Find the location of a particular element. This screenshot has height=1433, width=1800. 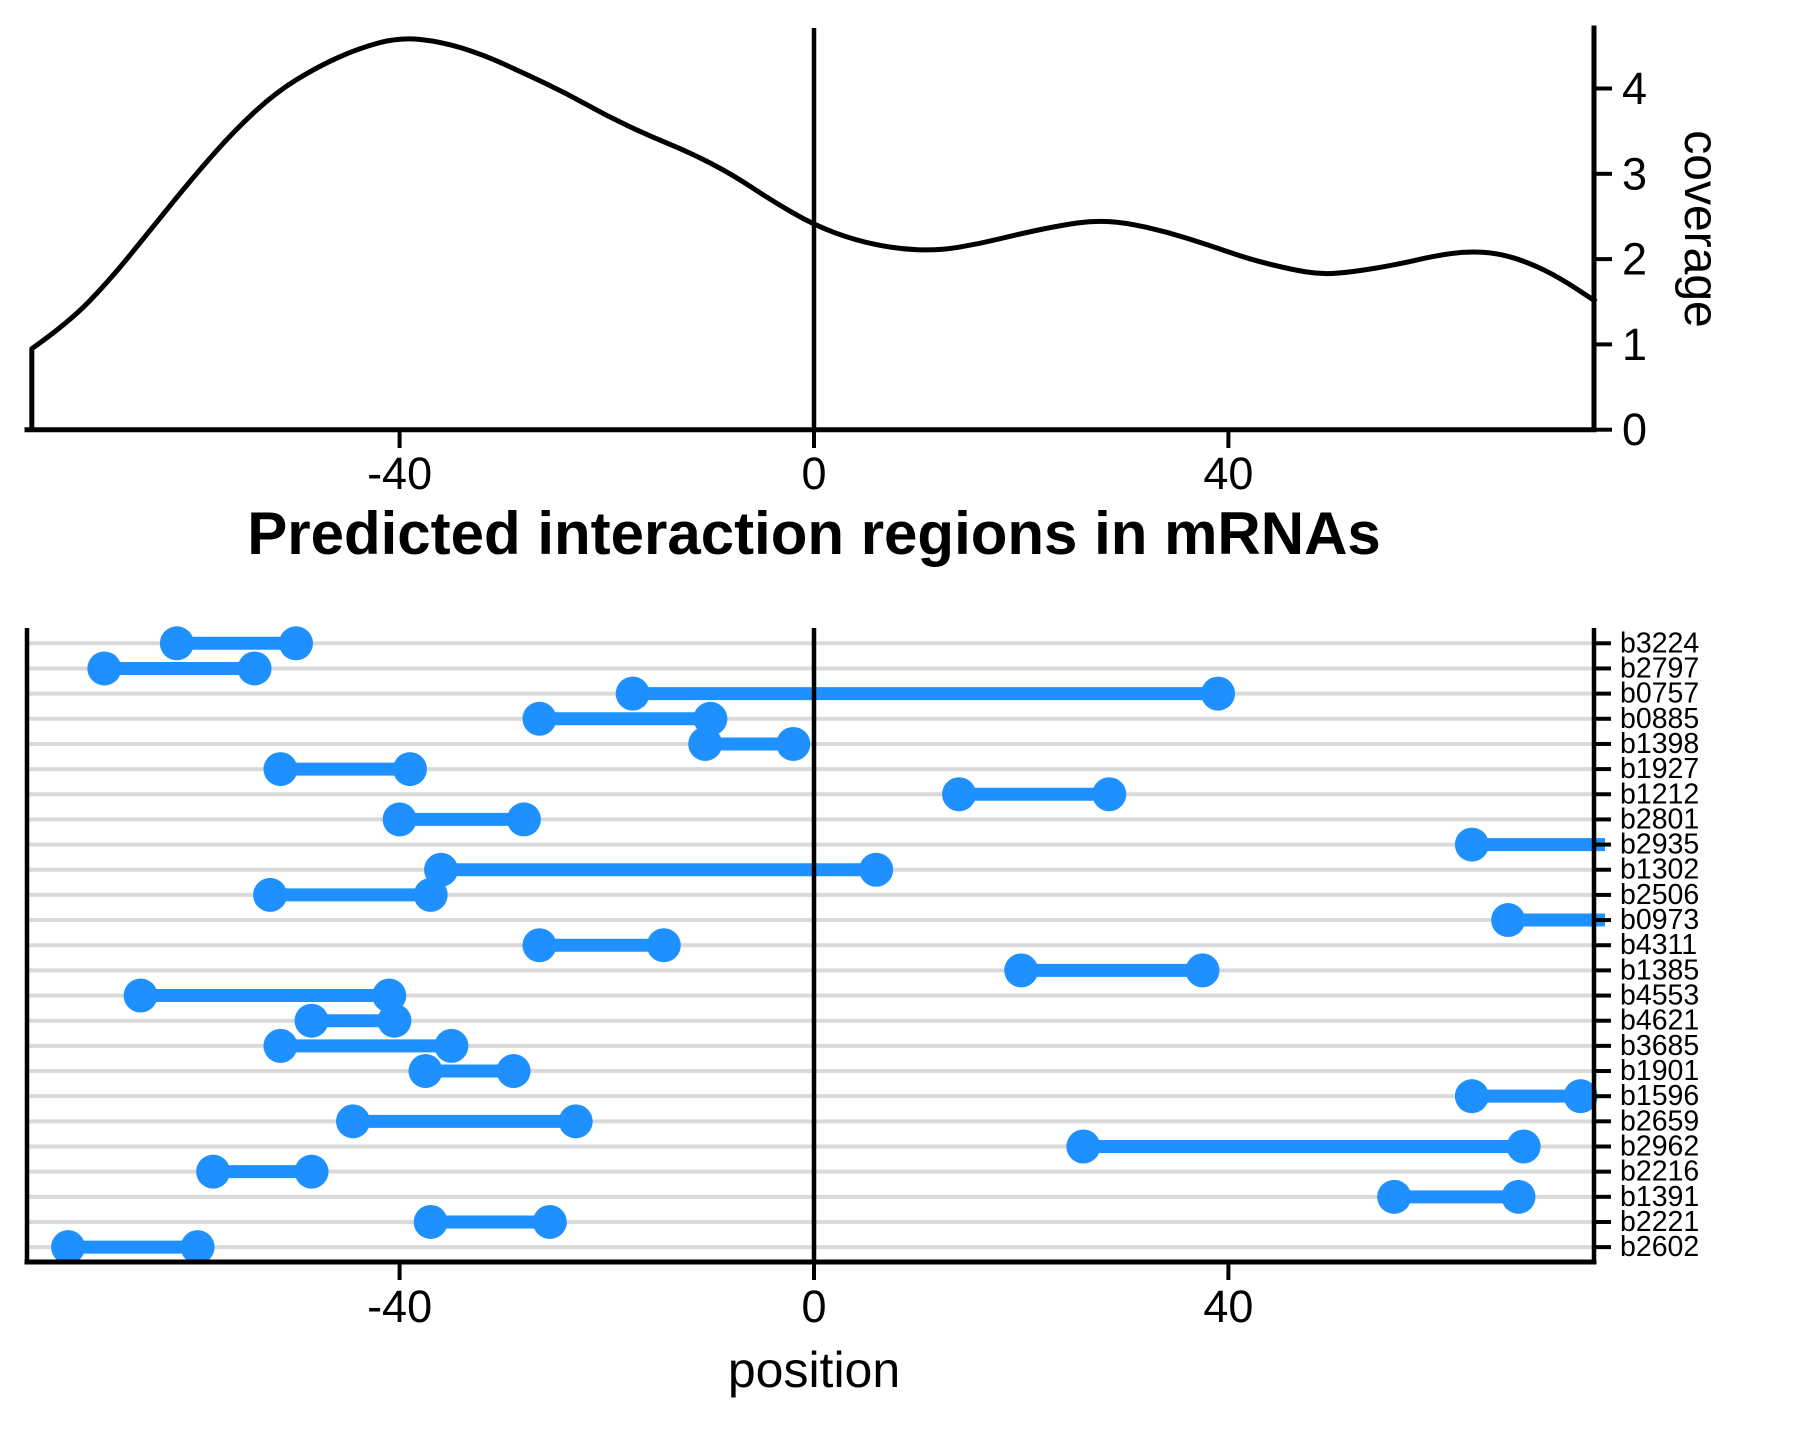

mrna-row-label: b4621 is located at coordinates (1659, 1021).